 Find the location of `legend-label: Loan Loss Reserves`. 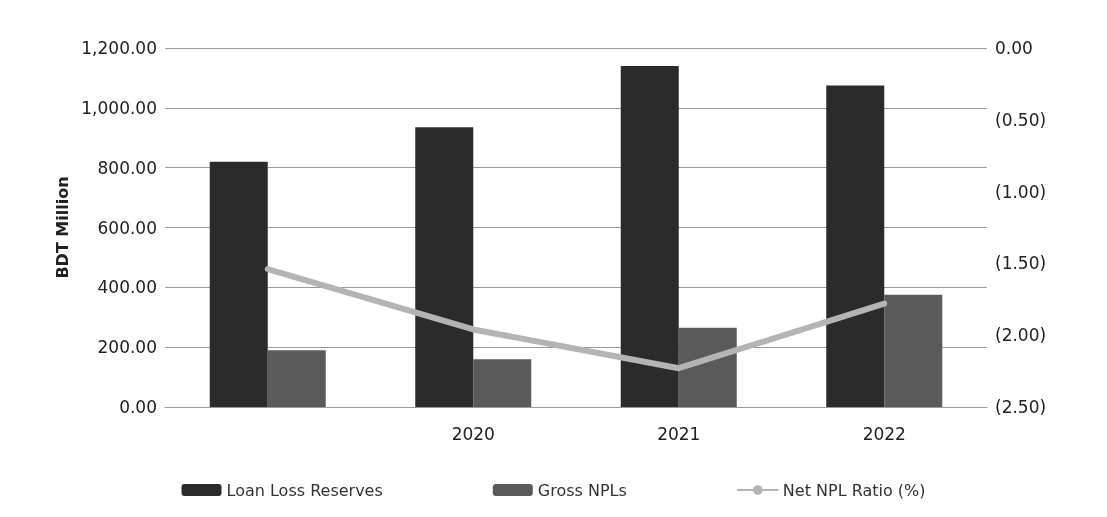

legend-label: Loan Loss Reserves is located at coordinates (304, 490).